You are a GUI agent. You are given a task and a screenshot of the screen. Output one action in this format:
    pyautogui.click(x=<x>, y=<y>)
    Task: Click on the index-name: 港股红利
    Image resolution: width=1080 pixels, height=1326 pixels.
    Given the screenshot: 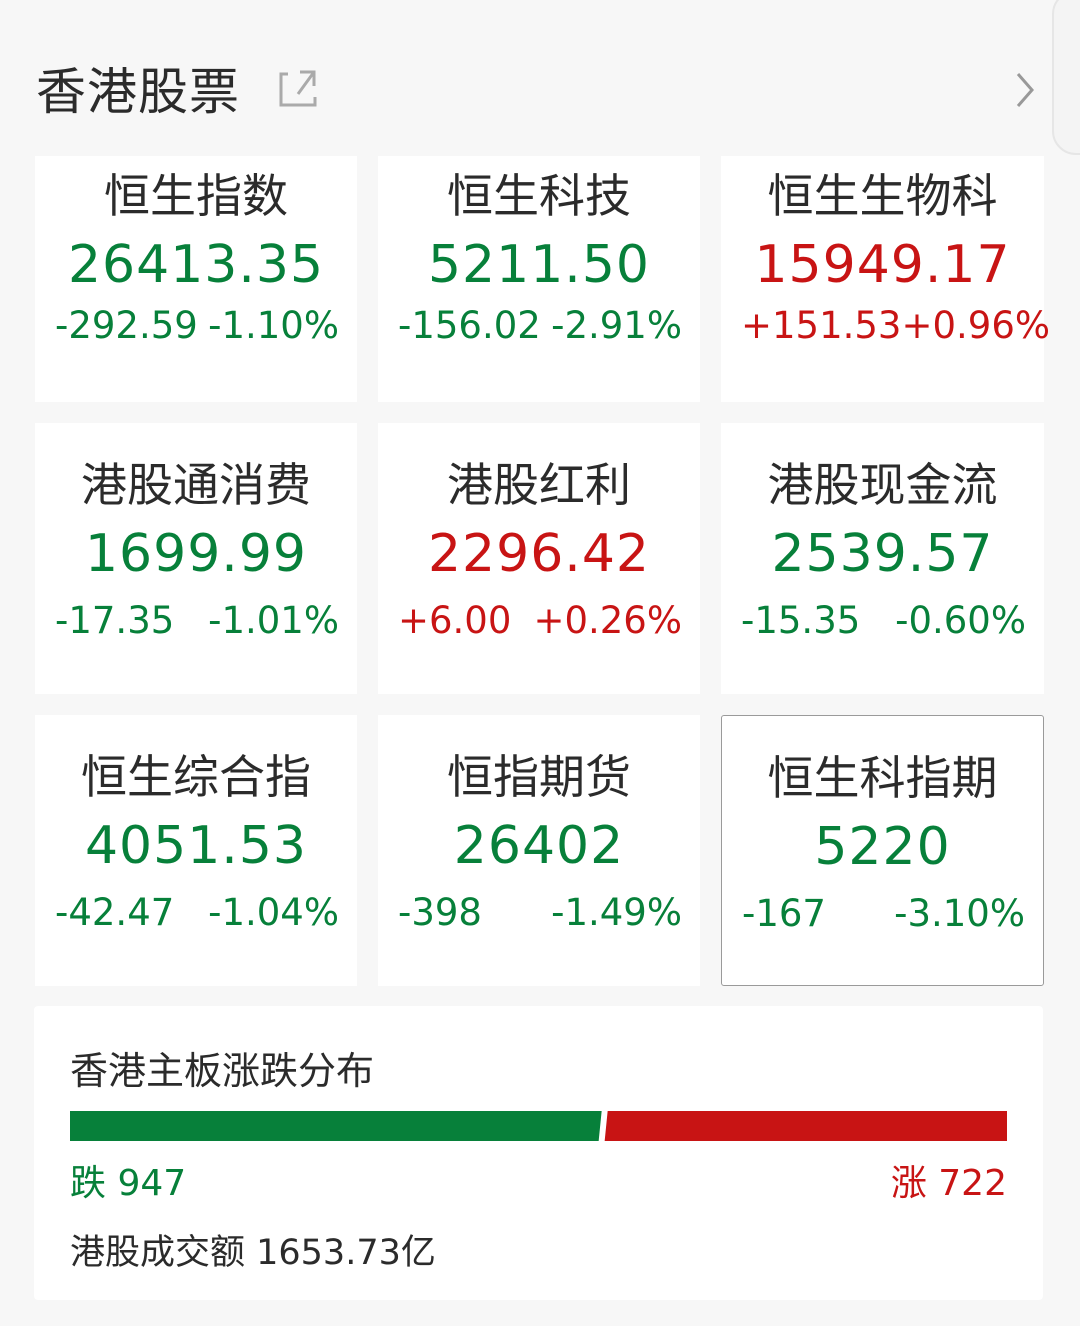 What is the action you would take?
    pyautogui.click(x=539, y=485)
    